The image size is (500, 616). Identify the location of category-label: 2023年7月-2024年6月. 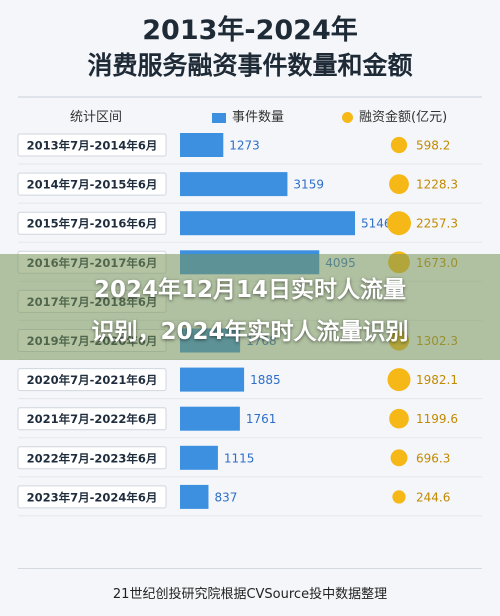
(92, 497).